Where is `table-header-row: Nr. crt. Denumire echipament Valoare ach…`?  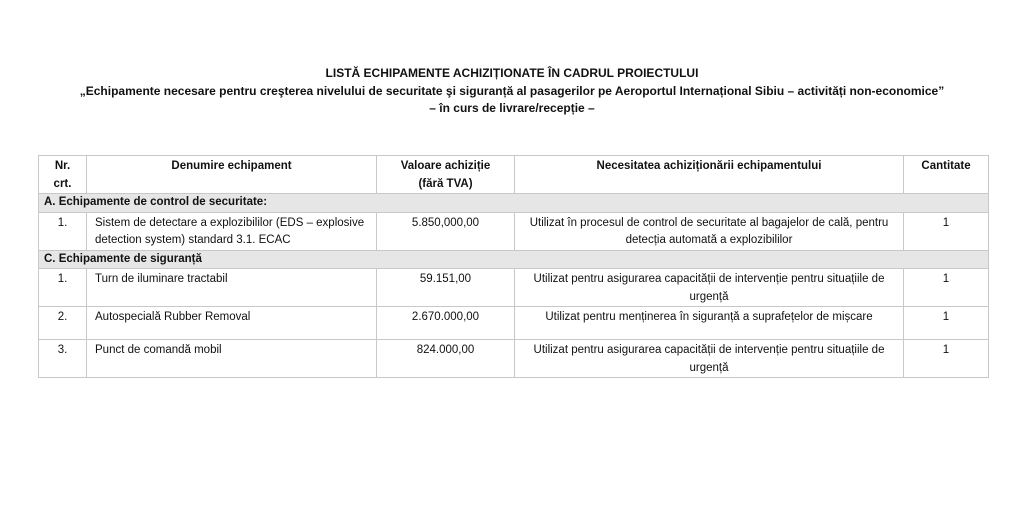 table-header-row: Nr. crt. Denumire echipament Valoare ach… is located at coordinates (513, 174).